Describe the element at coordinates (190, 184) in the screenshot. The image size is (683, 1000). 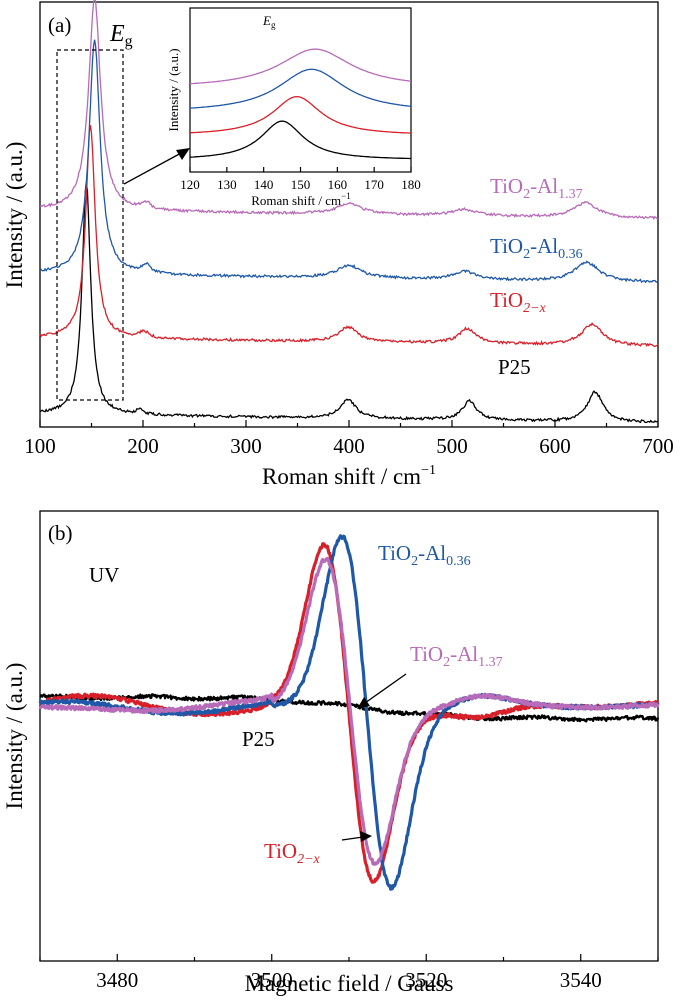
I see `inset-x-tick-label: 120` at that location.